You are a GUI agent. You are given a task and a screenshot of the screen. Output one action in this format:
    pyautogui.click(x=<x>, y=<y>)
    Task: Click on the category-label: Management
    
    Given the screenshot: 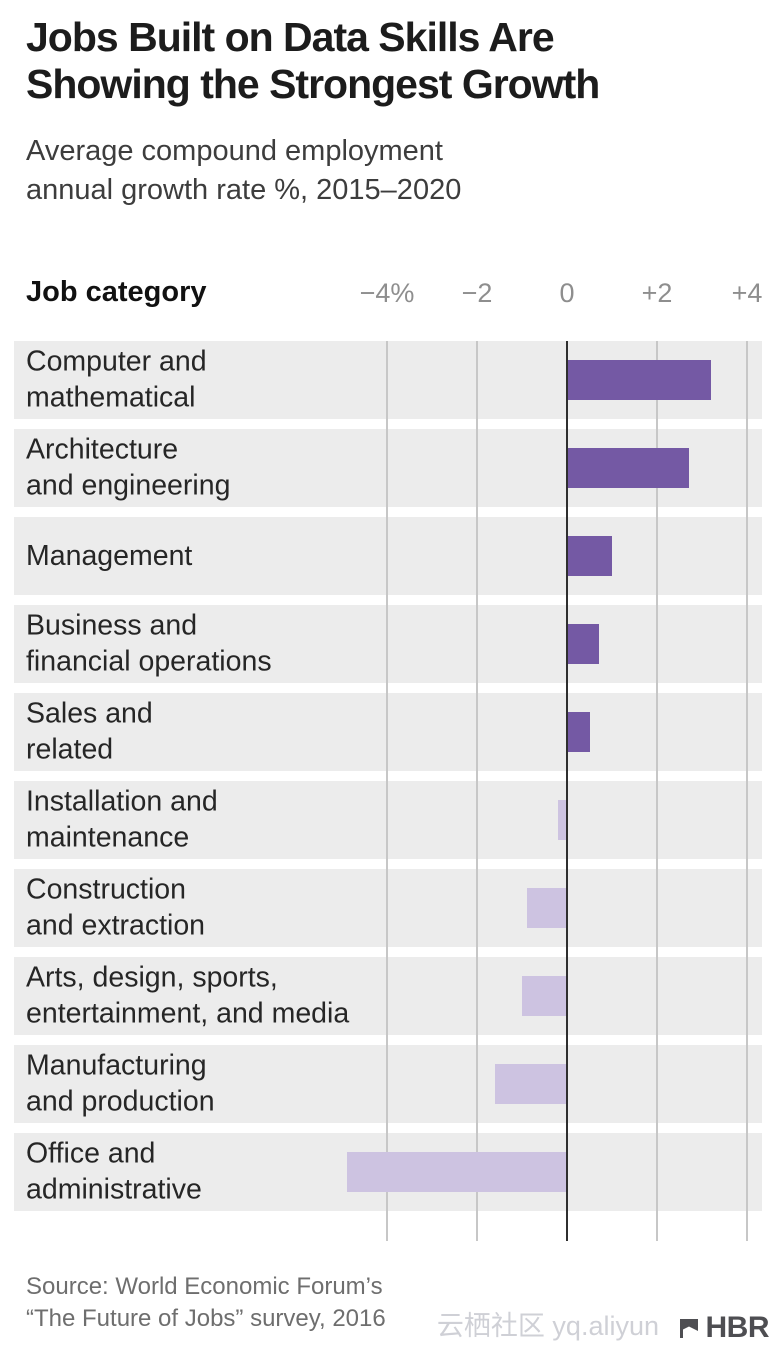 What is the action you would take?
    pyautogui.click(x=109, y=555)
    